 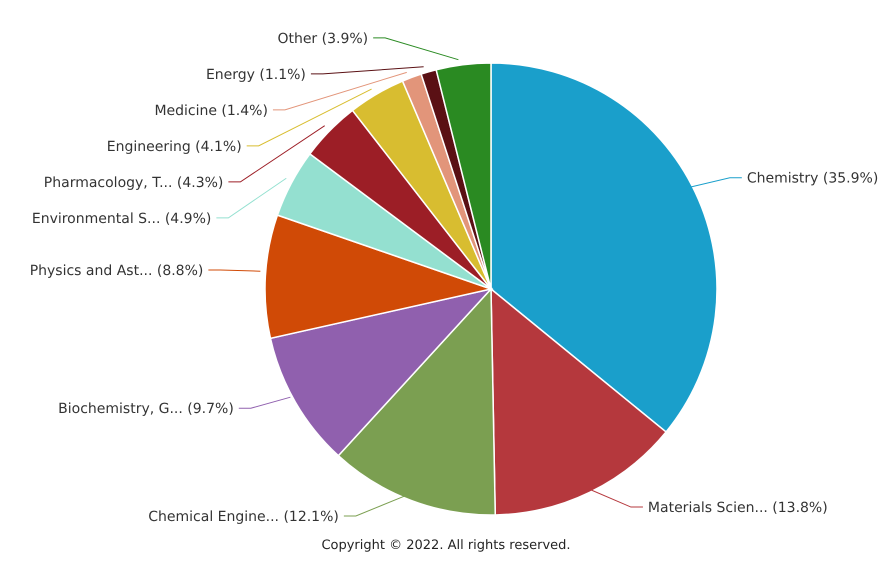 What do you see at coordinates (174, 146) in the screenshot?
I see `slice-label: Engineering (4.1%)` at bounding box center [174, 146].